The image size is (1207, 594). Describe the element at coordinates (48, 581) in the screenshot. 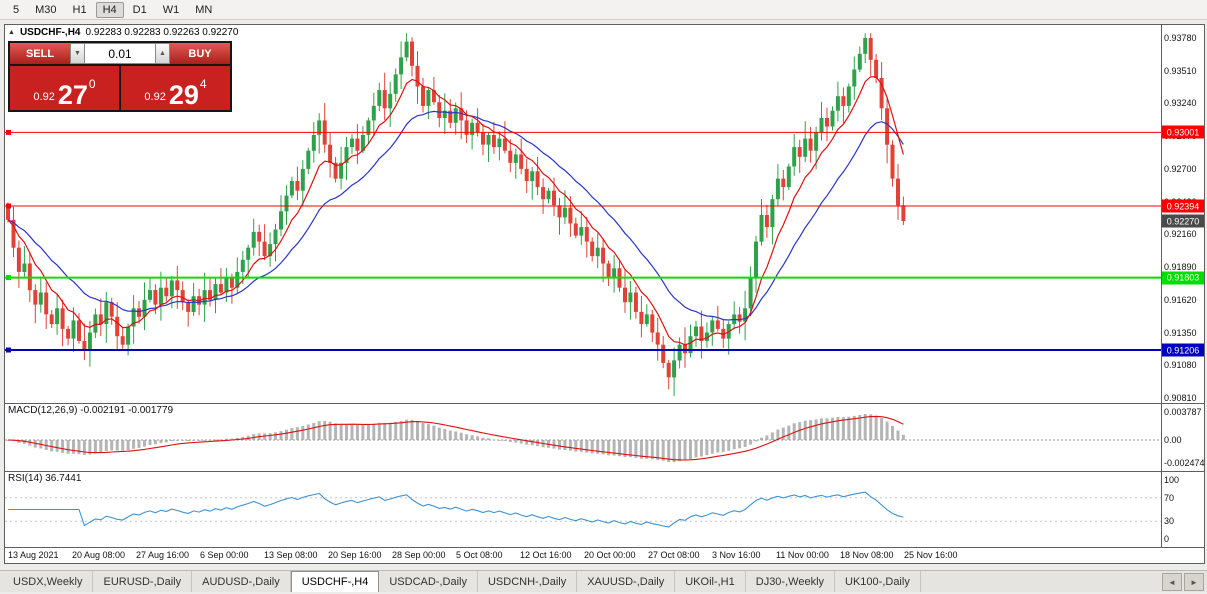

I see `chart-tab-usdx-weekly: USDX,Weekly` at that location.